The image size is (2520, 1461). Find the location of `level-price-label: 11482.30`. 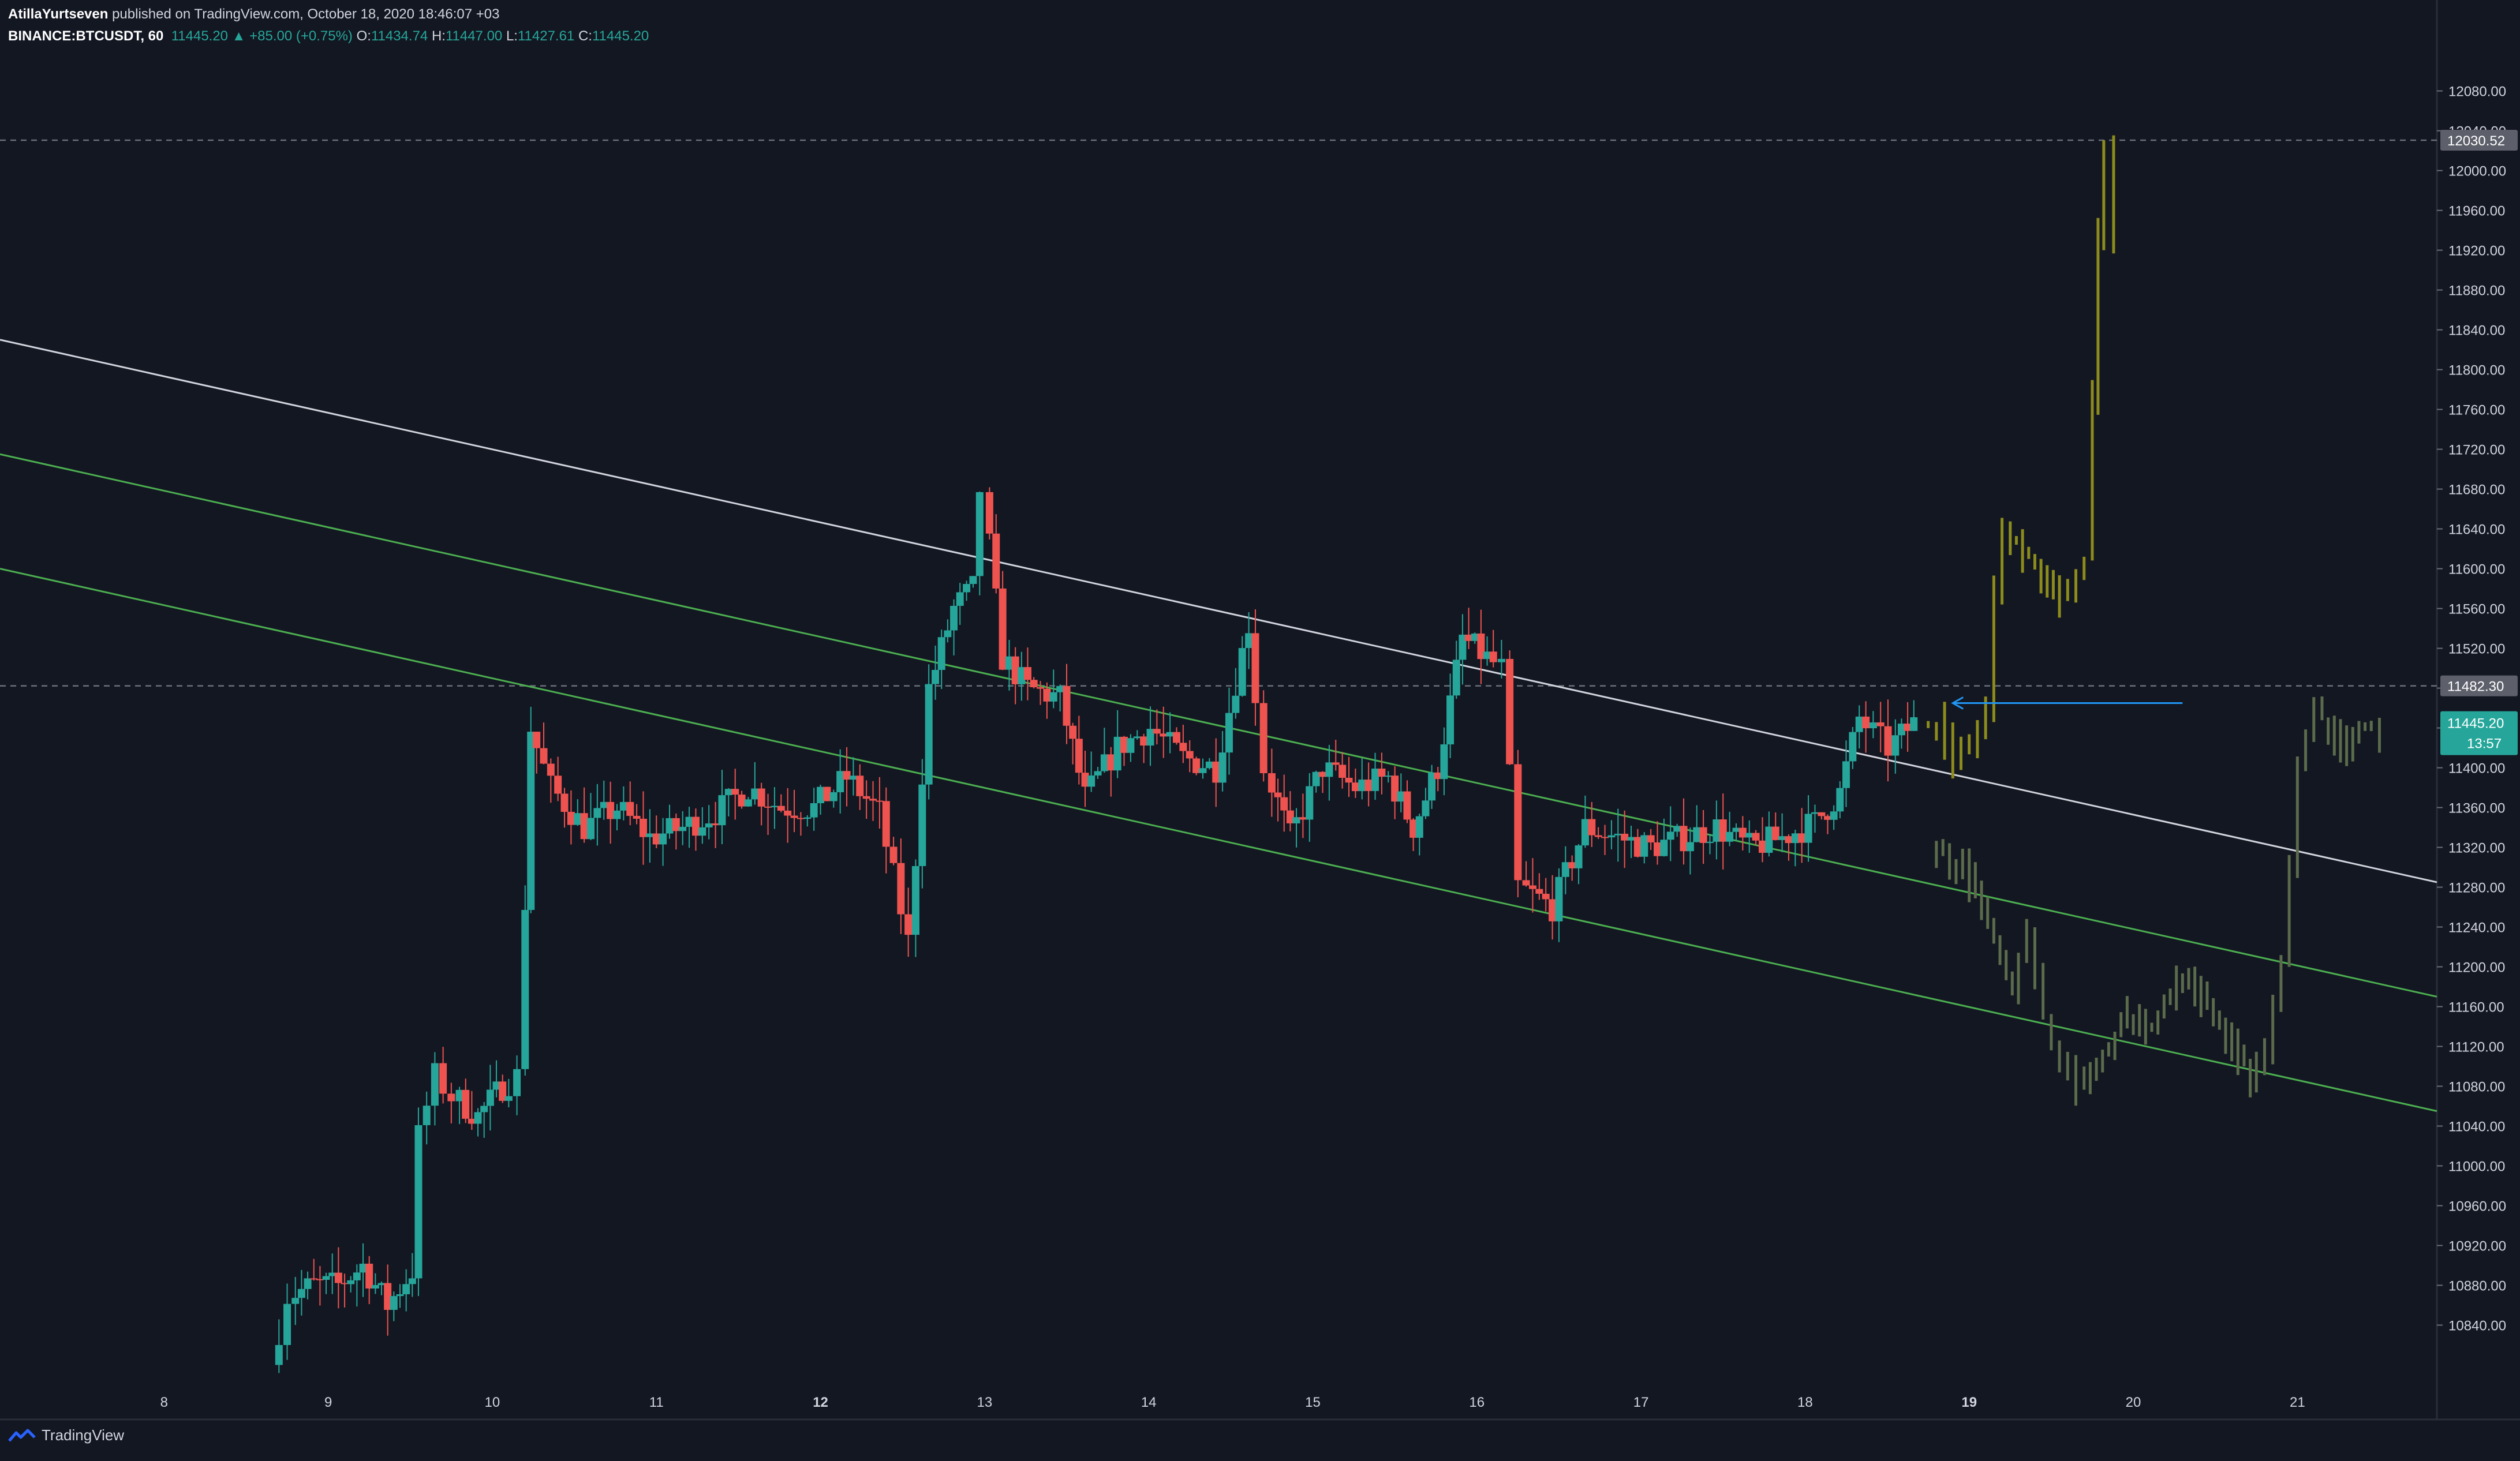

level-price-label: 11482.30 is located at coordinates (2475, 687).